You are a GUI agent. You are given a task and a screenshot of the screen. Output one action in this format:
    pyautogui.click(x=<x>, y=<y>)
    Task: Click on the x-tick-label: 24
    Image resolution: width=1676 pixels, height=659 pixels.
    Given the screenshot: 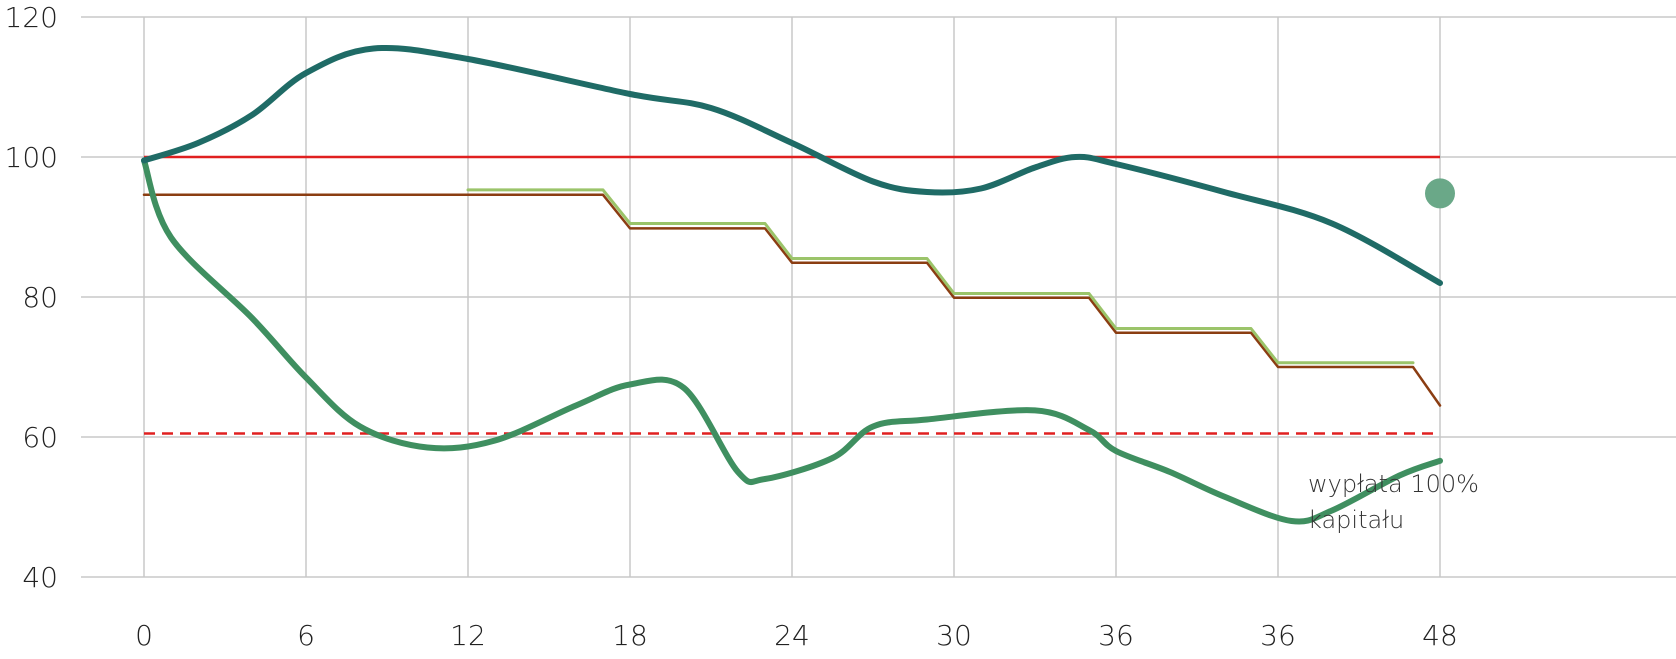 What is the action you would take?
    pyautogui.click(x=792, y=635)
    